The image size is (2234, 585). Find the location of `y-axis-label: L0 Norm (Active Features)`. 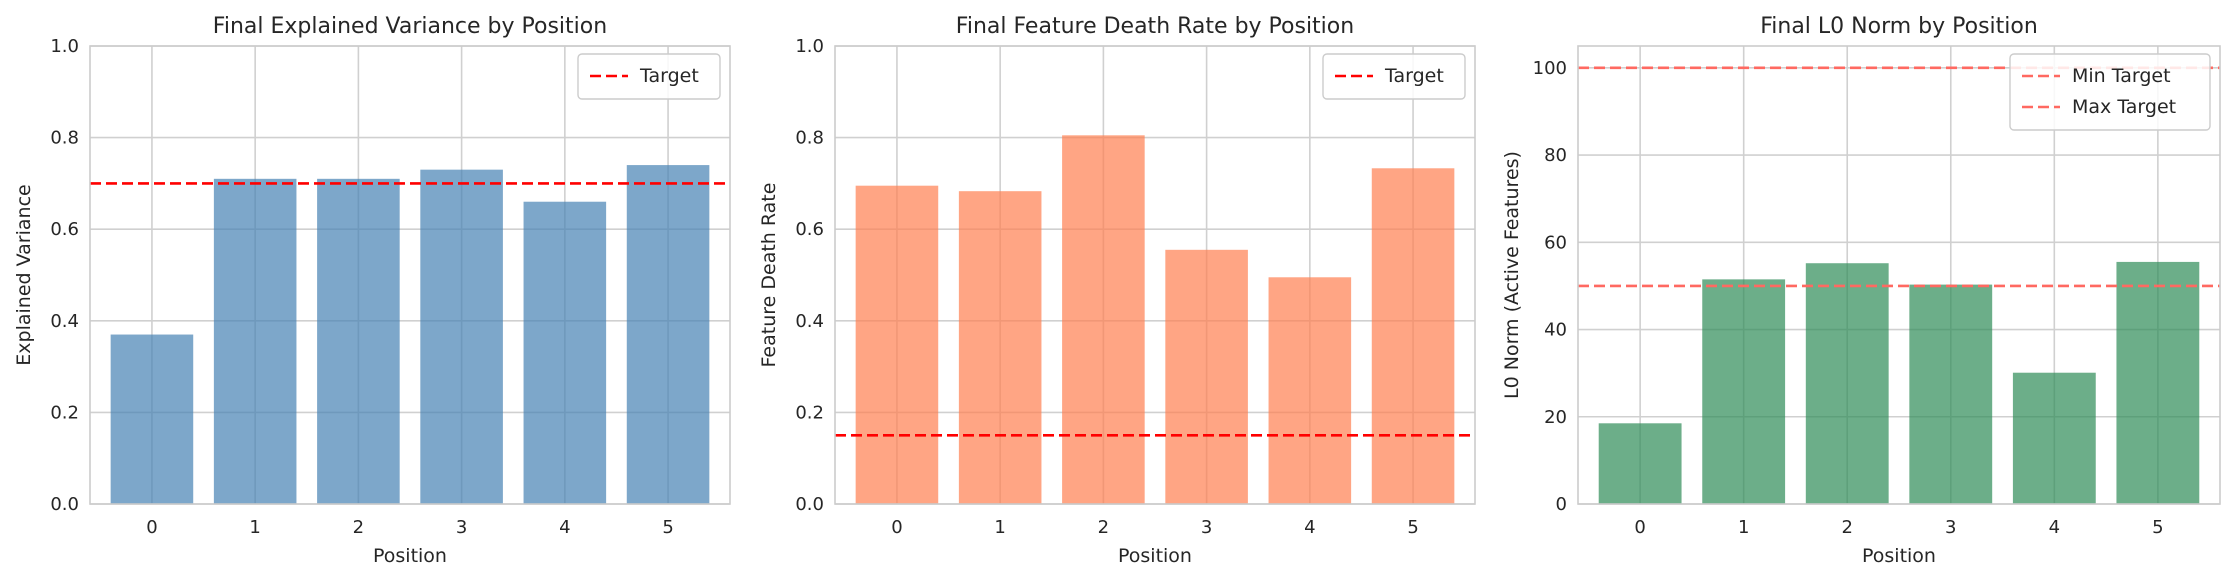

y-axis-label: L0 Norm (Active Features) is located at coordinates (1512, 275).